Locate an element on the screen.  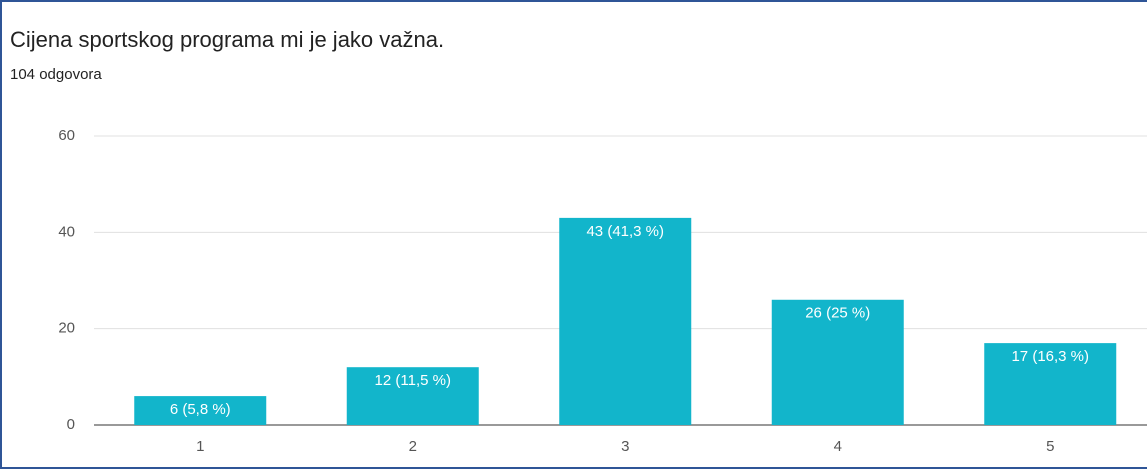
value-label: 26 (25 %) is located at coordinates (837, 313).